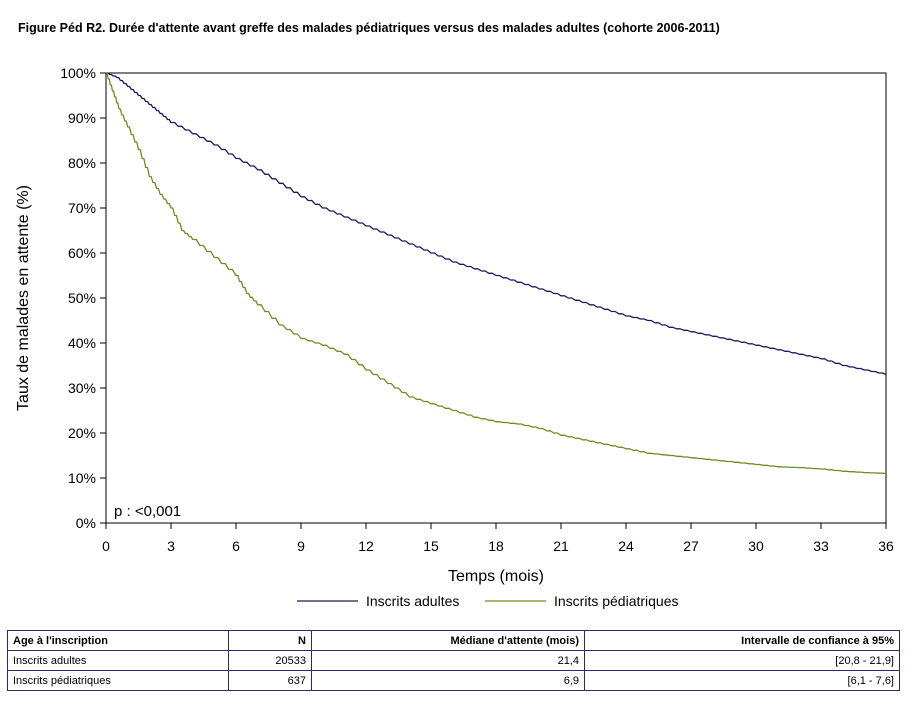 This screenshot has height=704, width=915. I want to click on table-header: Médiane d'attente (mois), so click(448, 640).